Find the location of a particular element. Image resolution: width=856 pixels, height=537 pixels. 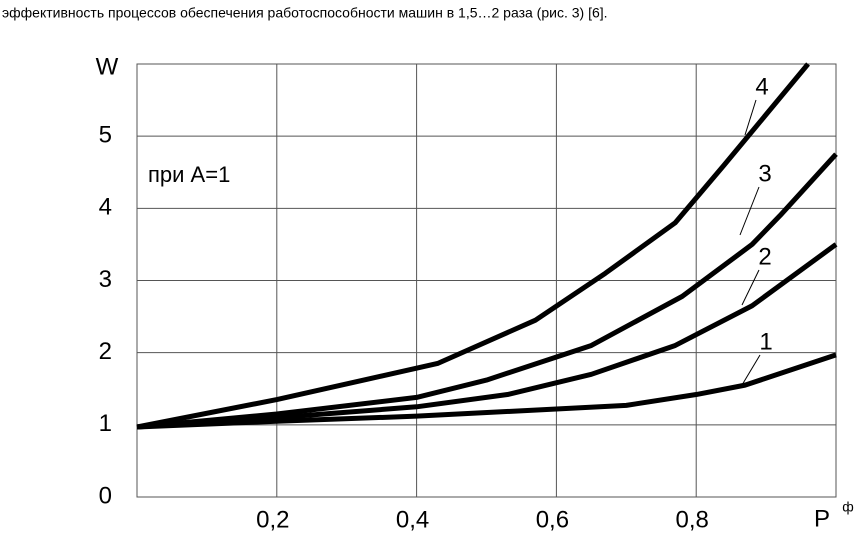

curve is located at coordinates (486, 391).